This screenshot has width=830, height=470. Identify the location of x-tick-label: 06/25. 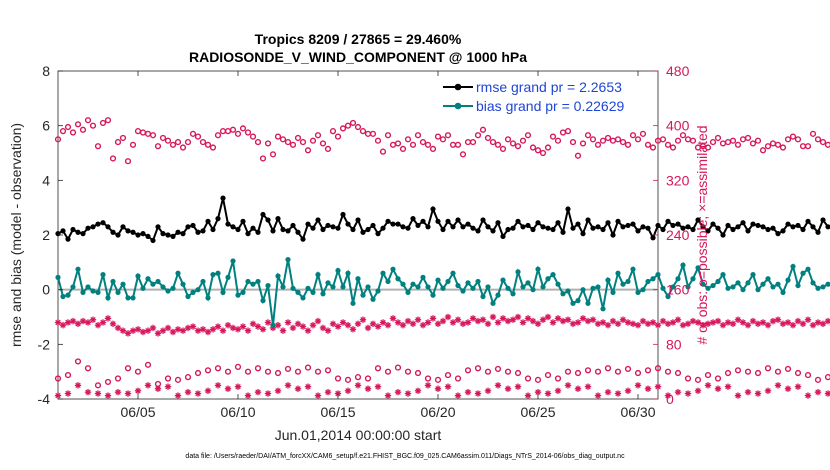
(537, 412).